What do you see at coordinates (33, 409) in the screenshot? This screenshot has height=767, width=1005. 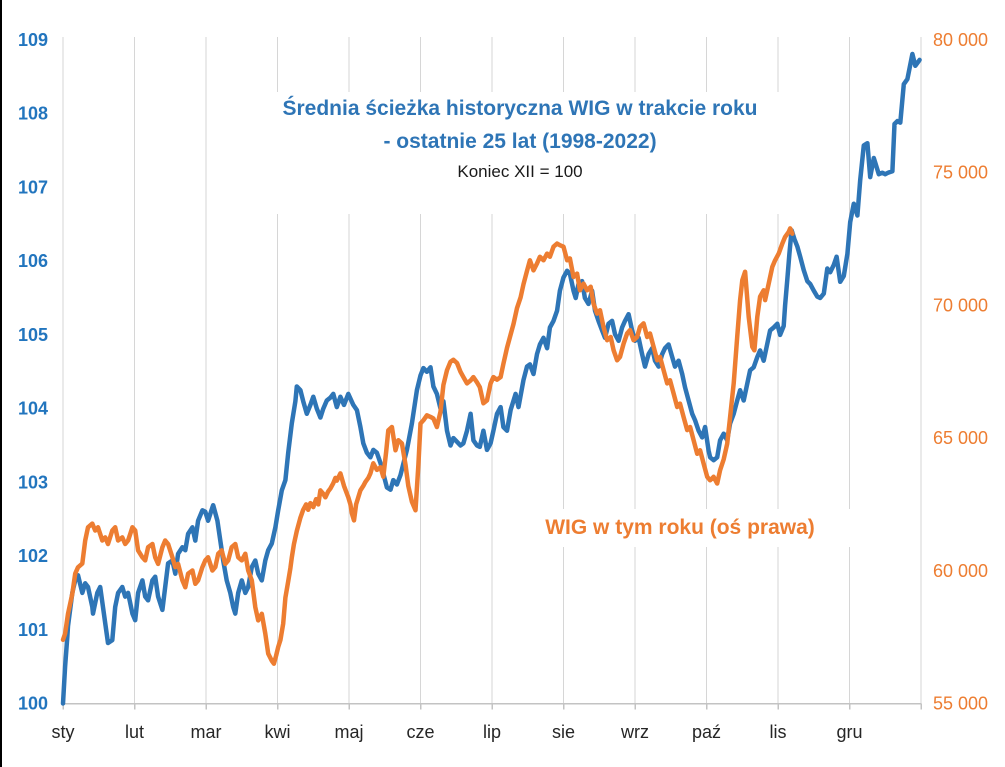 I see `left-axis-tick-label: 104` at bounding box center [33, 409].